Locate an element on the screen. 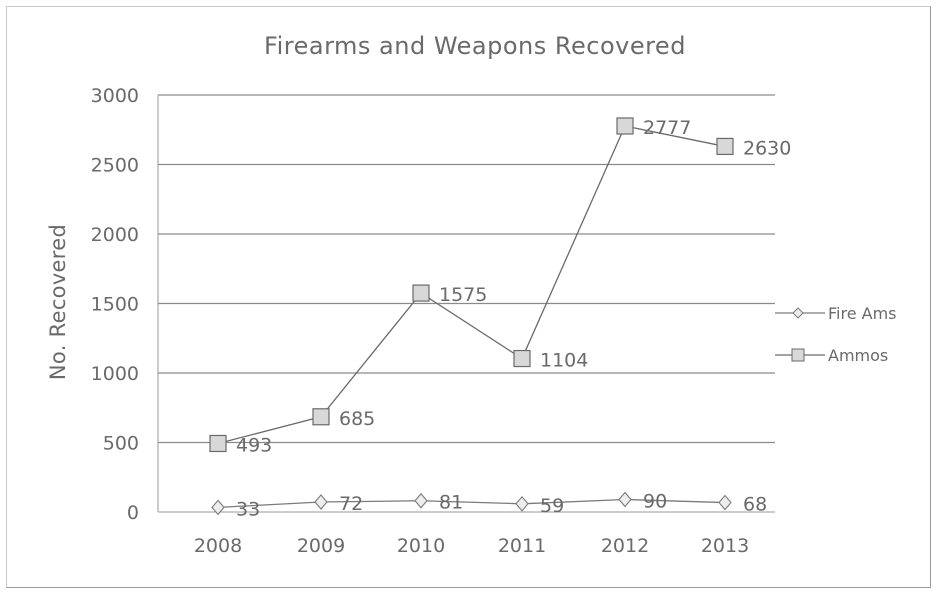 The width and height of the screenshot is (939, 594). marker-ammos-2013 is located at coordinates (725, 146).